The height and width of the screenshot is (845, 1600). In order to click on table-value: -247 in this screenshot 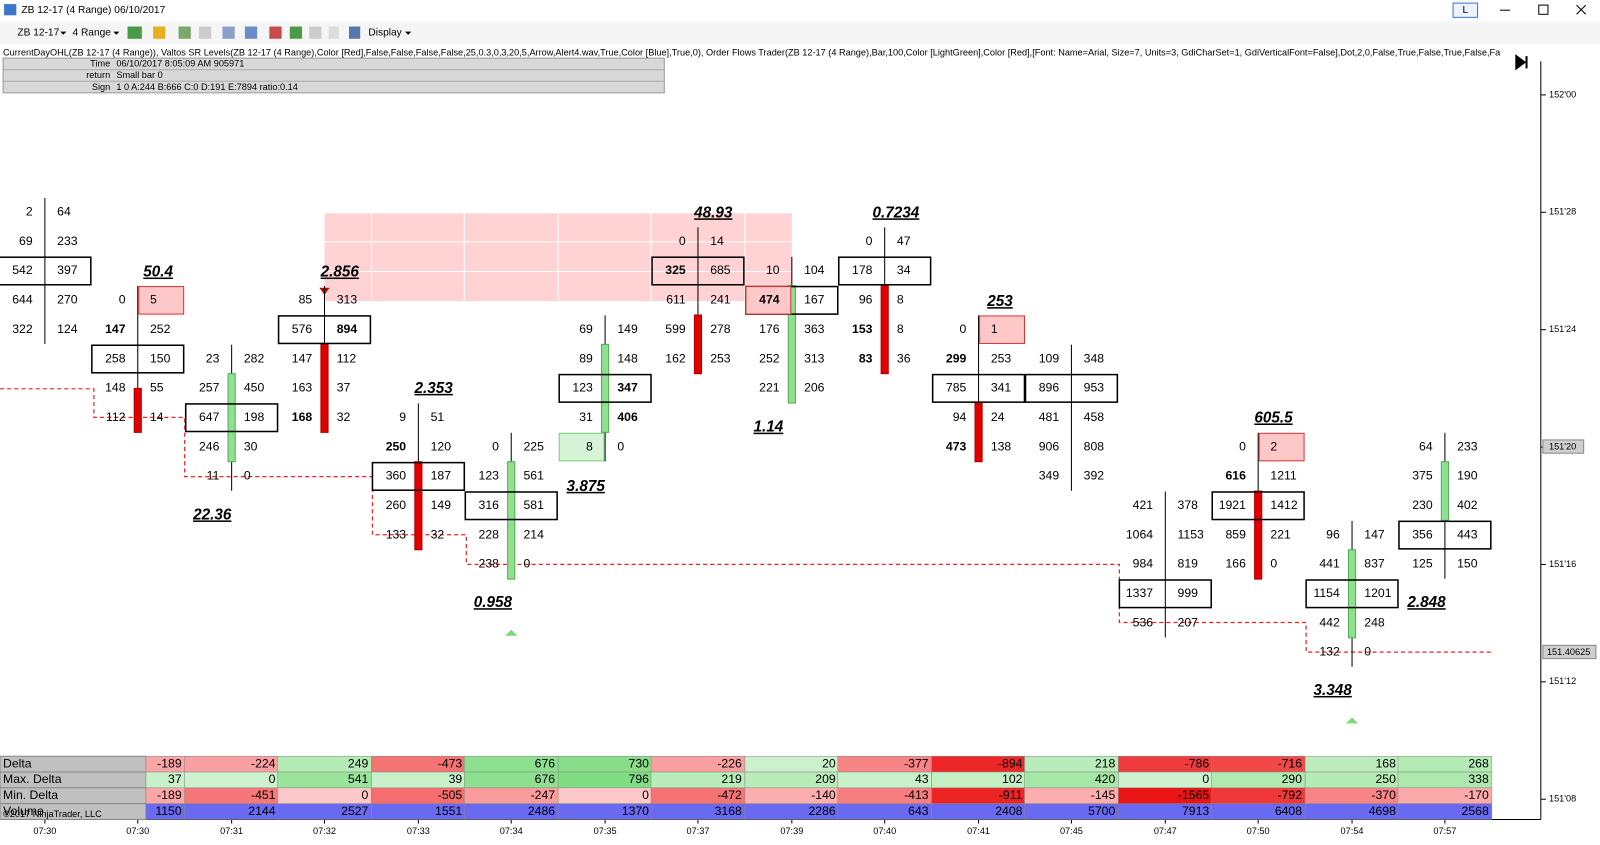, I will do `click(543, 795)`.